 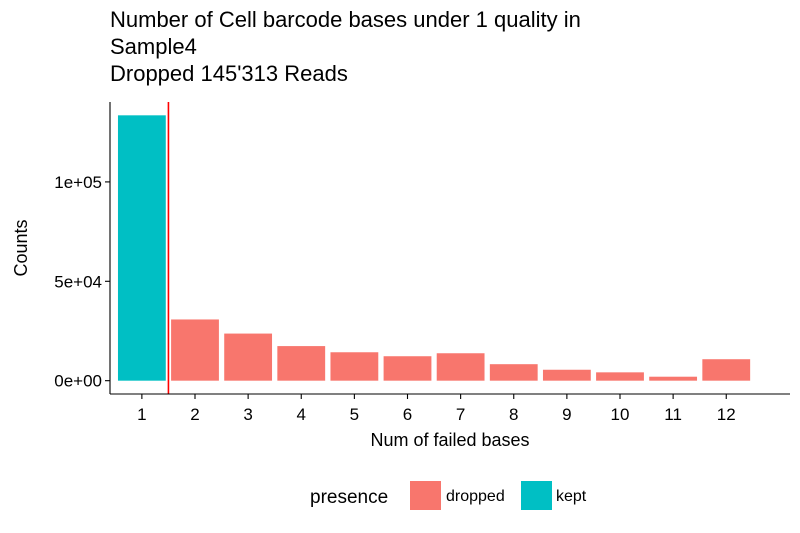 What do you see at coordinates (153, 46) in the screenshot?
I see `chart-title-line-2: Sample4` at bounding box center [153, 46].